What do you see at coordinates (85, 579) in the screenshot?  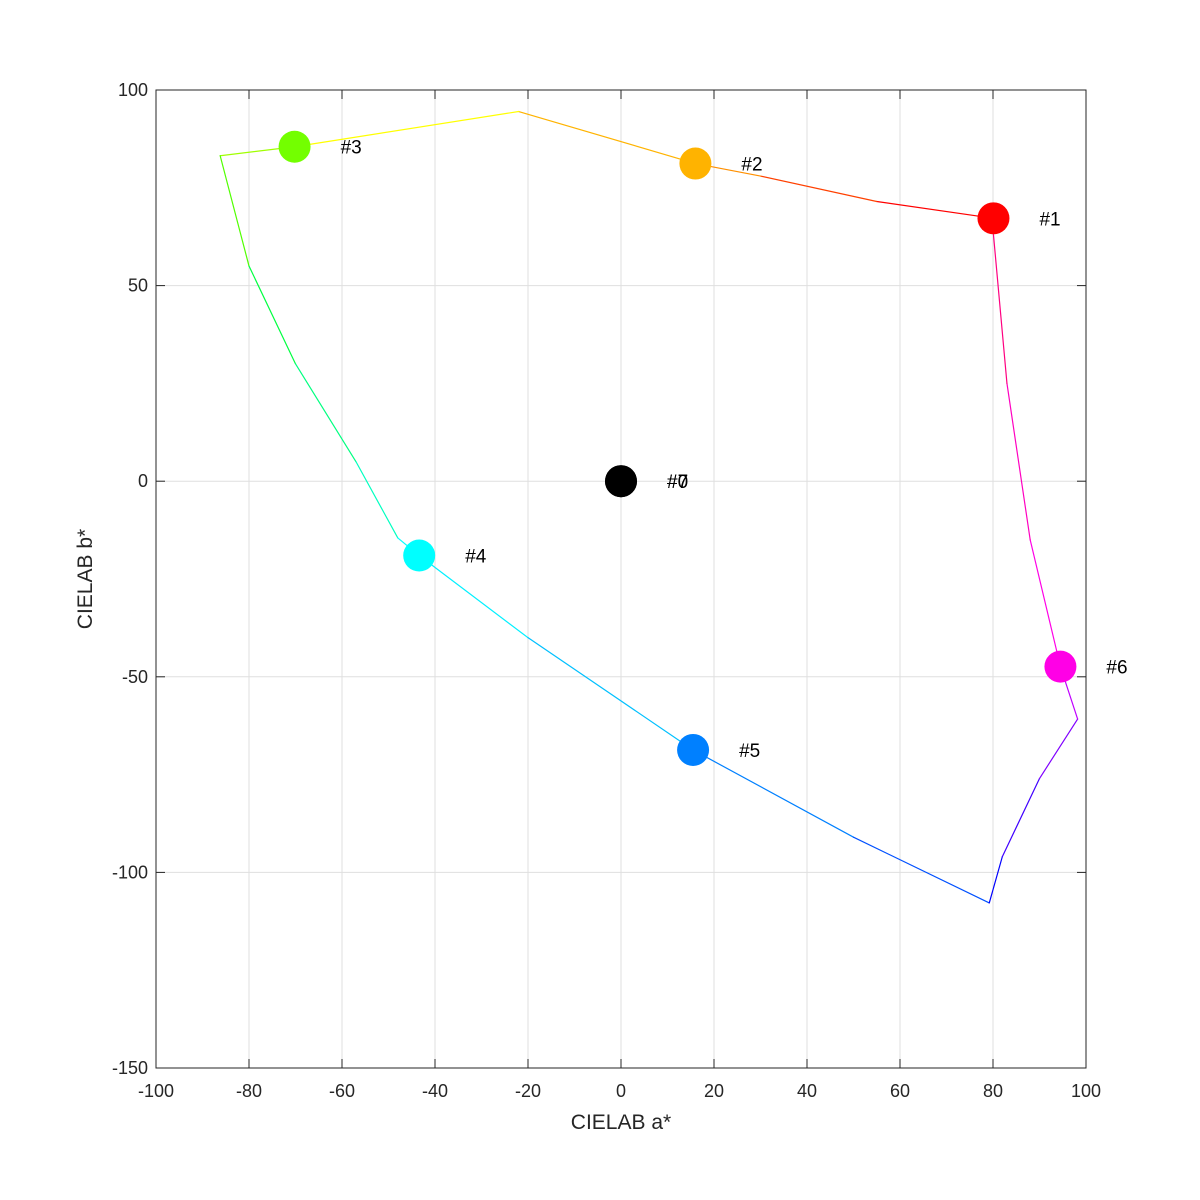 I see `y-axis-label: CIELAB b*` at bounding box center [85, 579].